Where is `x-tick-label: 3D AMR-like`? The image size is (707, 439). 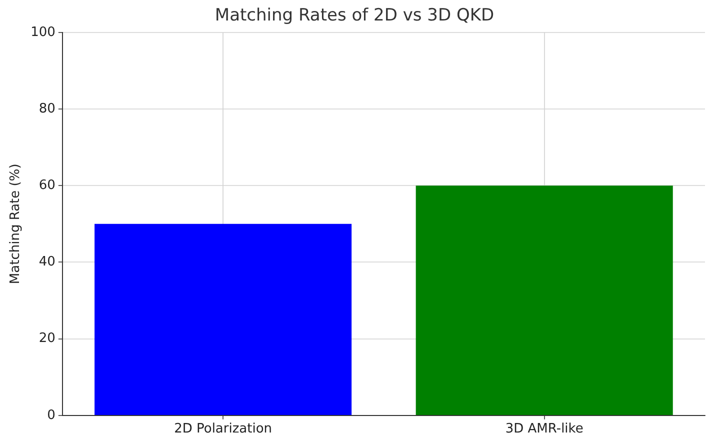
x-tick-label: 3D AMR-like is located at coordinates (544, 429).